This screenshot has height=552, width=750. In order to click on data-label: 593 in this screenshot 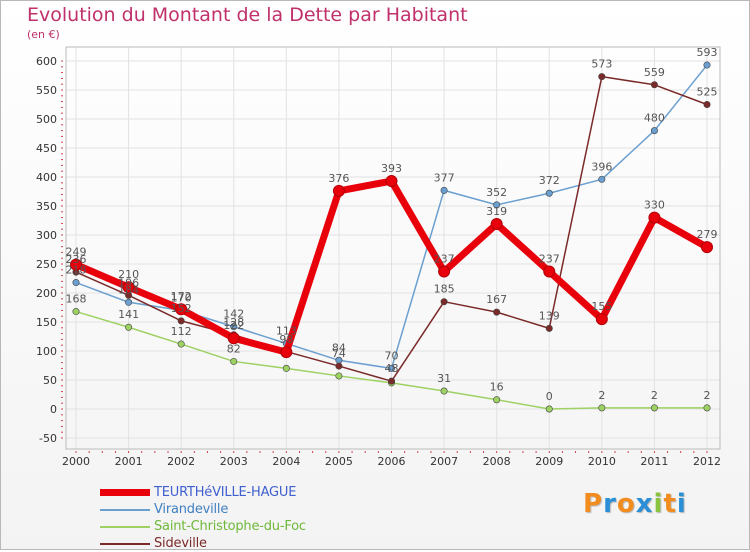, I will do `click(707, 52)`.